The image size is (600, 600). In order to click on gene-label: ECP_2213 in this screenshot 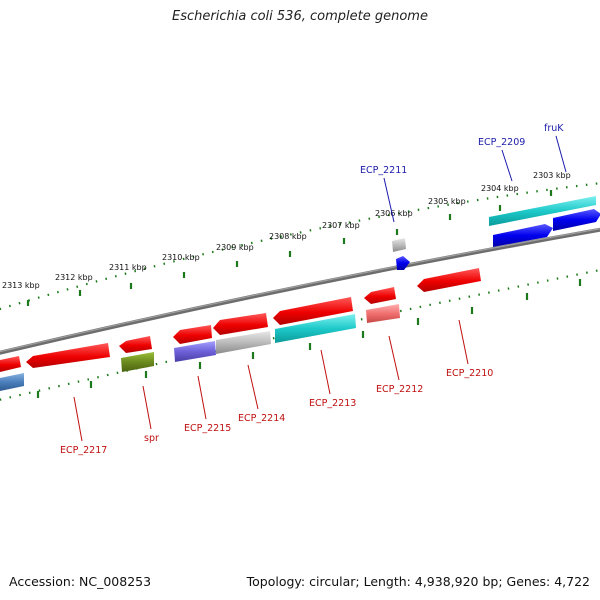, I will do `click(332, 403)`.